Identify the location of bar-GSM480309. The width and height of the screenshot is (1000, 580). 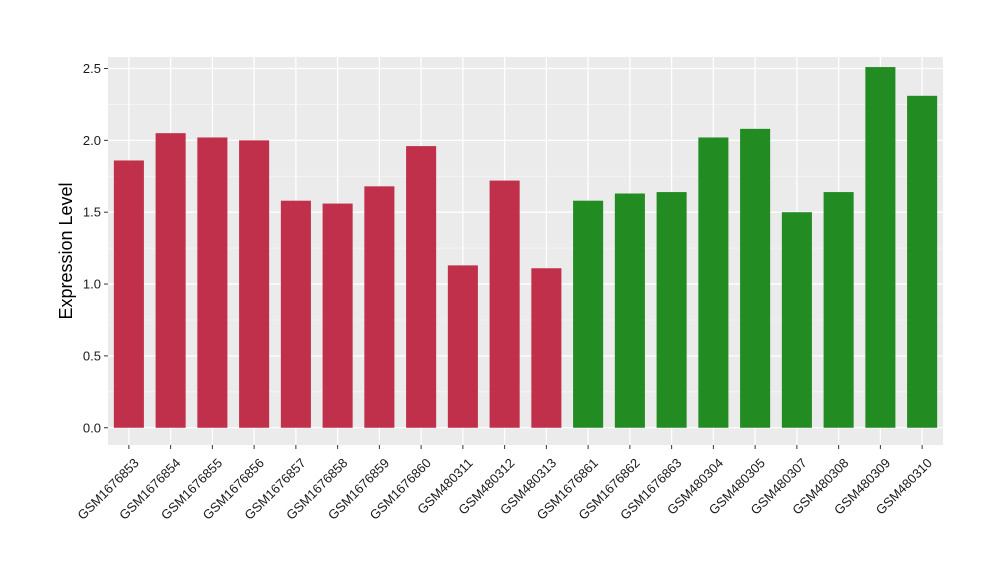
(880, 247).